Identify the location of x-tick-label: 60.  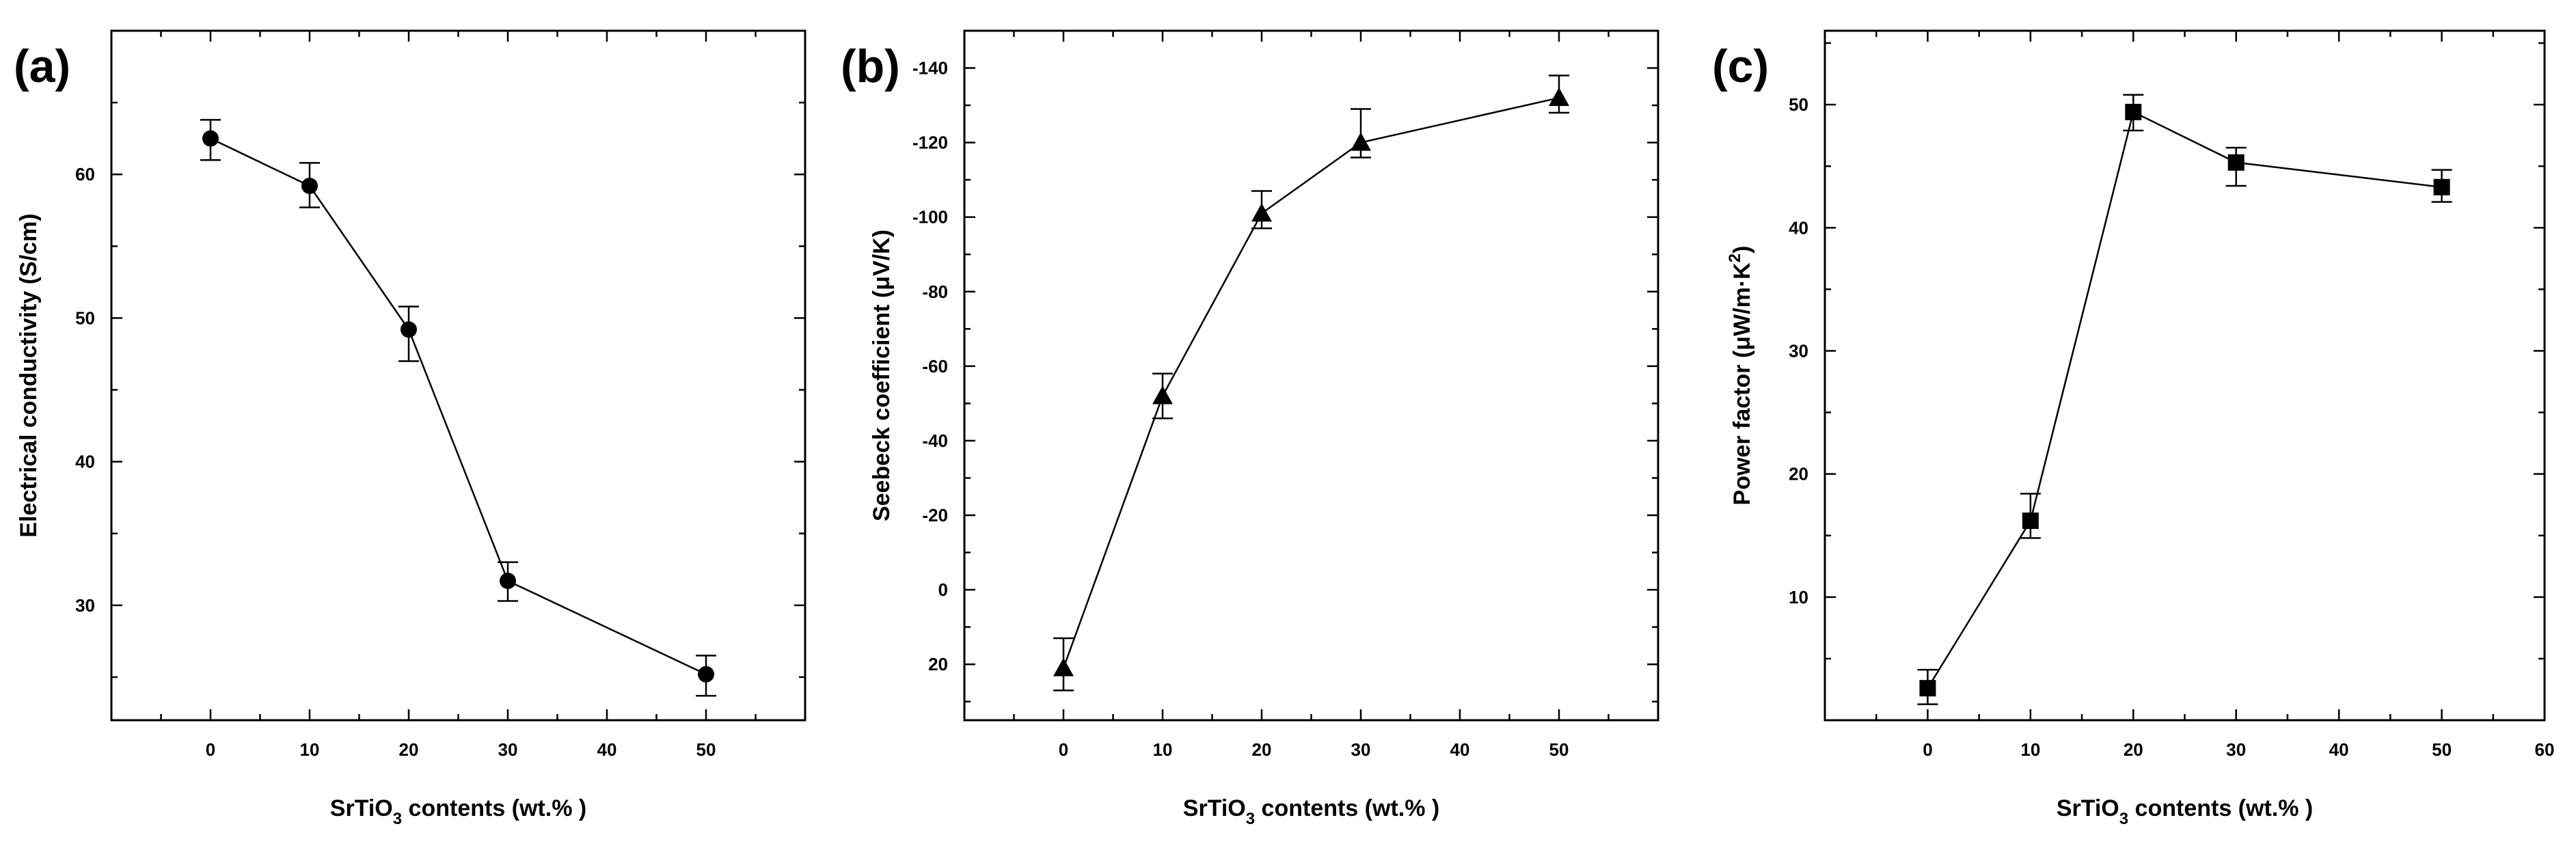
(2545, 749).